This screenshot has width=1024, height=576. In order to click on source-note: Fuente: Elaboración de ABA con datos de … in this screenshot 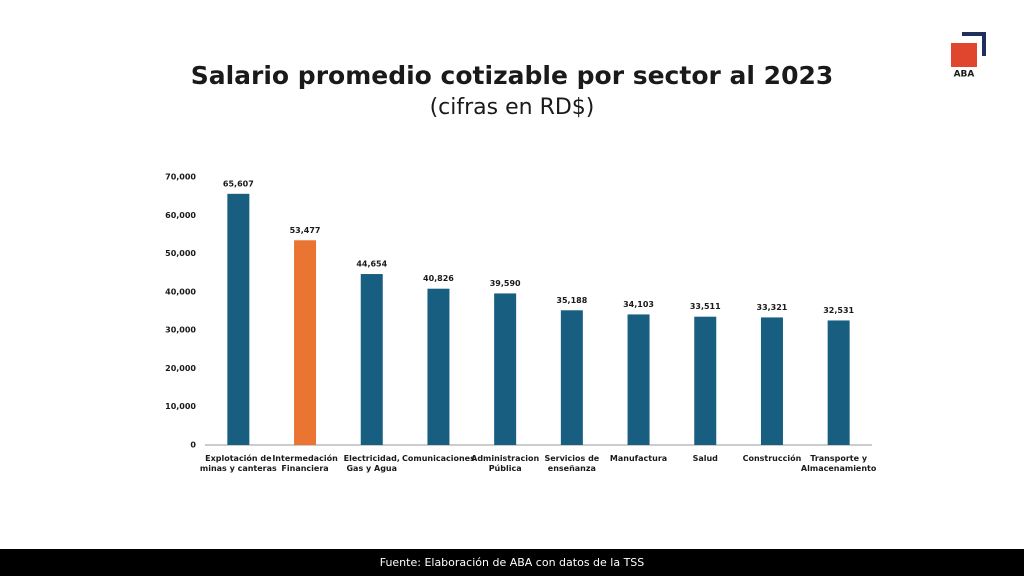, I will do `click(512, 562)`.